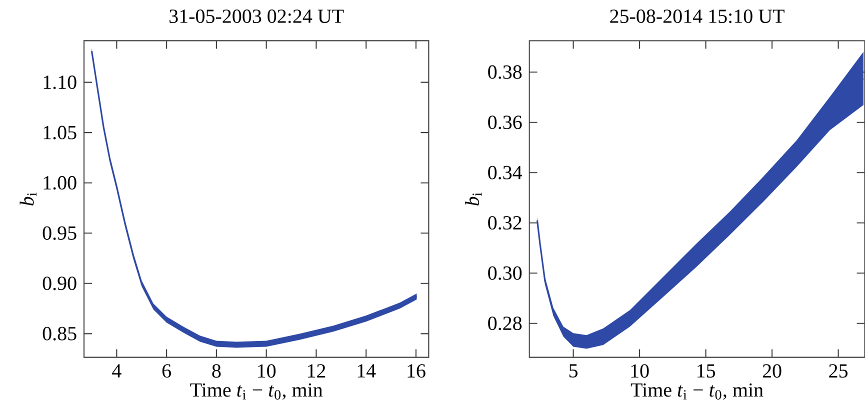 This screenshot has height=417, width=865. What do you see at coordinates (59, 233) in the screenshot?
I see `y-tick-label: 0.95` at bounding box center [59, 233].